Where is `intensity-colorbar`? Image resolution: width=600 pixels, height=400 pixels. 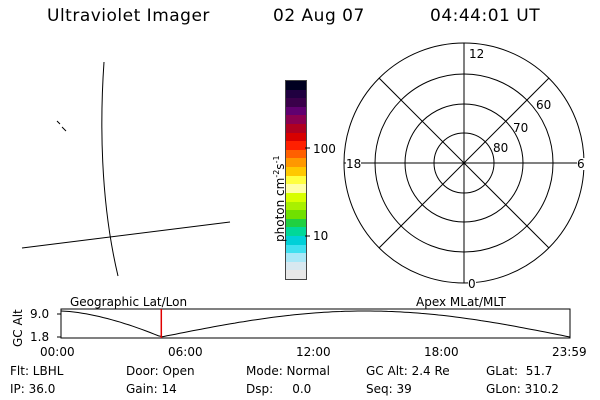 intensity-colorbar is located at coordinates (296, 180).